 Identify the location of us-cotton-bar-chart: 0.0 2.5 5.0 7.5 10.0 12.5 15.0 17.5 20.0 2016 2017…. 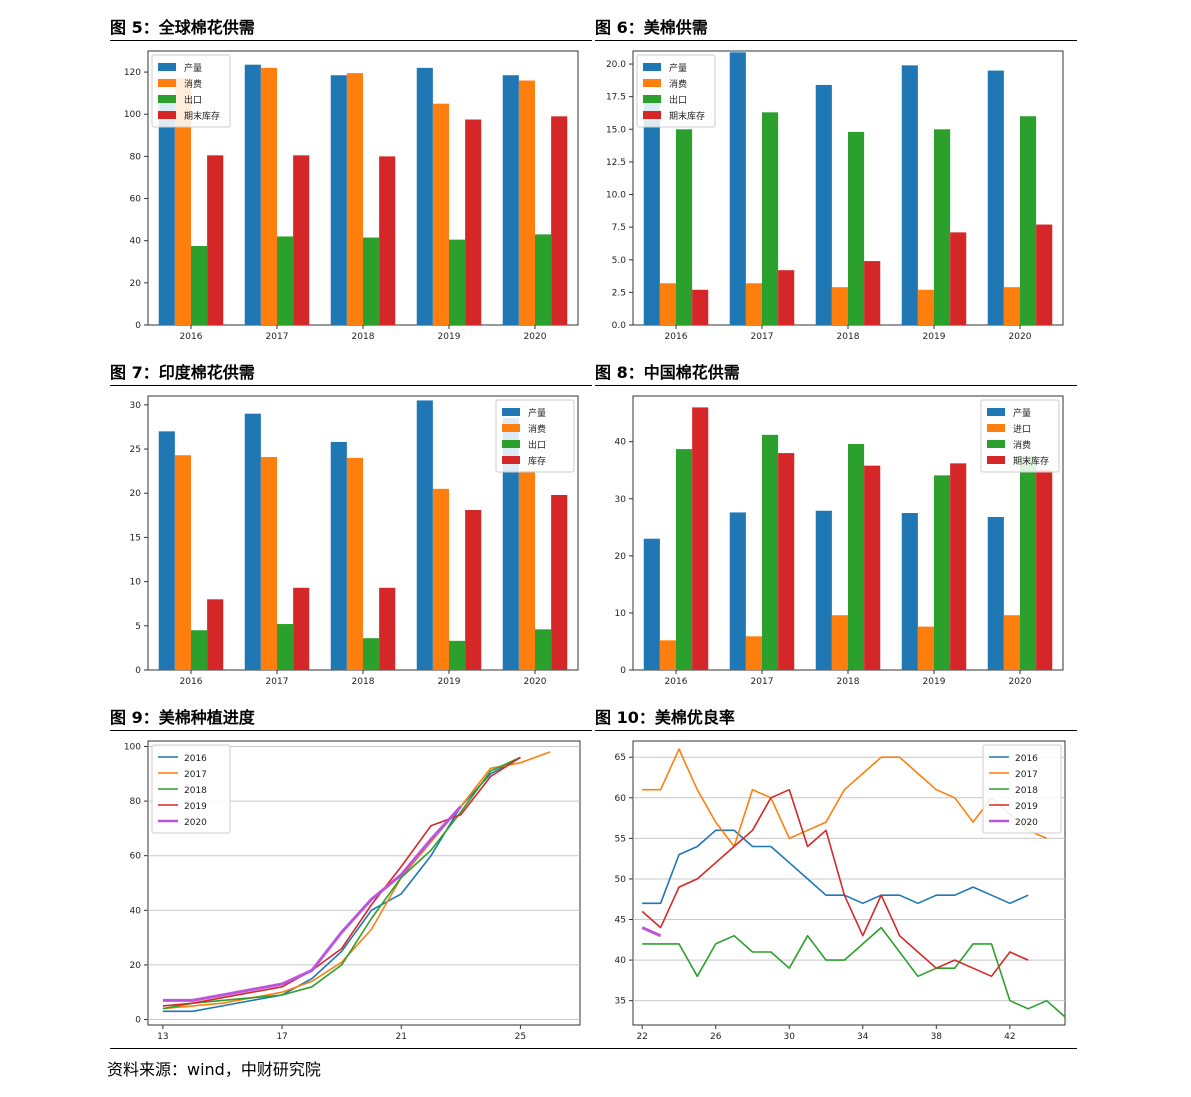
(835, 196).